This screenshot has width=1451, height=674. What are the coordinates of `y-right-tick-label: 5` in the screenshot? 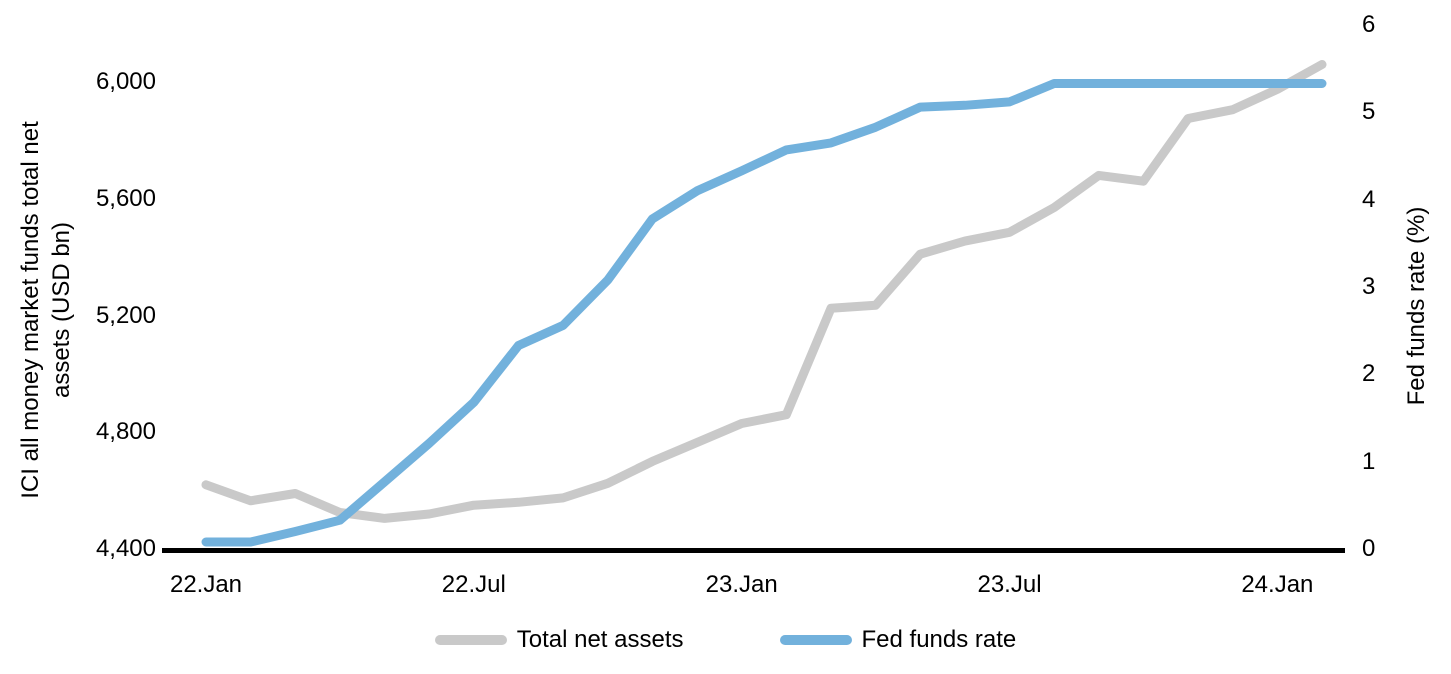 It's located at (1369, 112).